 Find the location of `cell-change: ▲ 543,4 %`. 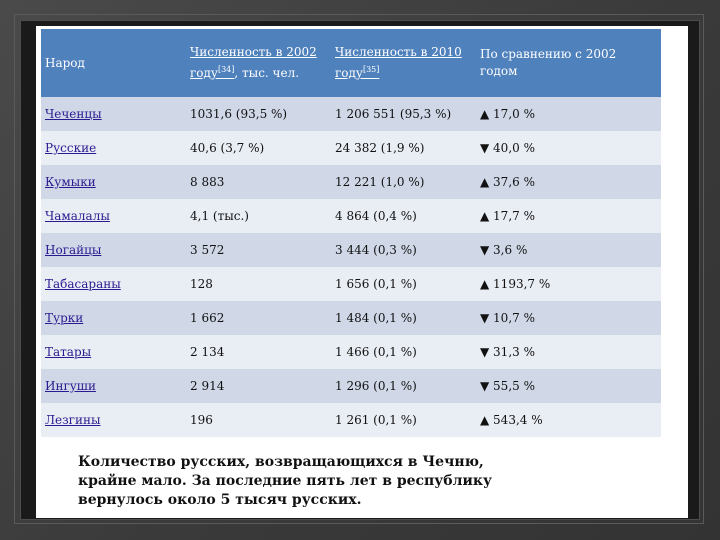

cell-change: ▲ 543,4 % is located at coordinates (568, 420).